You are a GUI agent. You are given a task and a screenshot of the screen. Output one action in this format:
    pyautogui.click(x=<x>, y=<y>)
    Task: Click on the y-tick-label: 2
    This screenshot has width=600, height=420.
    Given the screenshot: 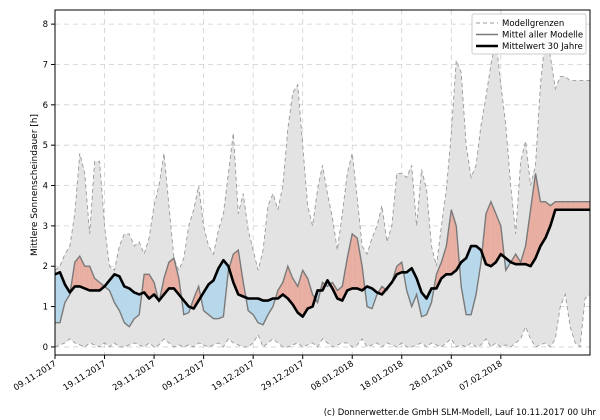 What is the action you would take?
    pyautogui.click(x=45, y=267)
    